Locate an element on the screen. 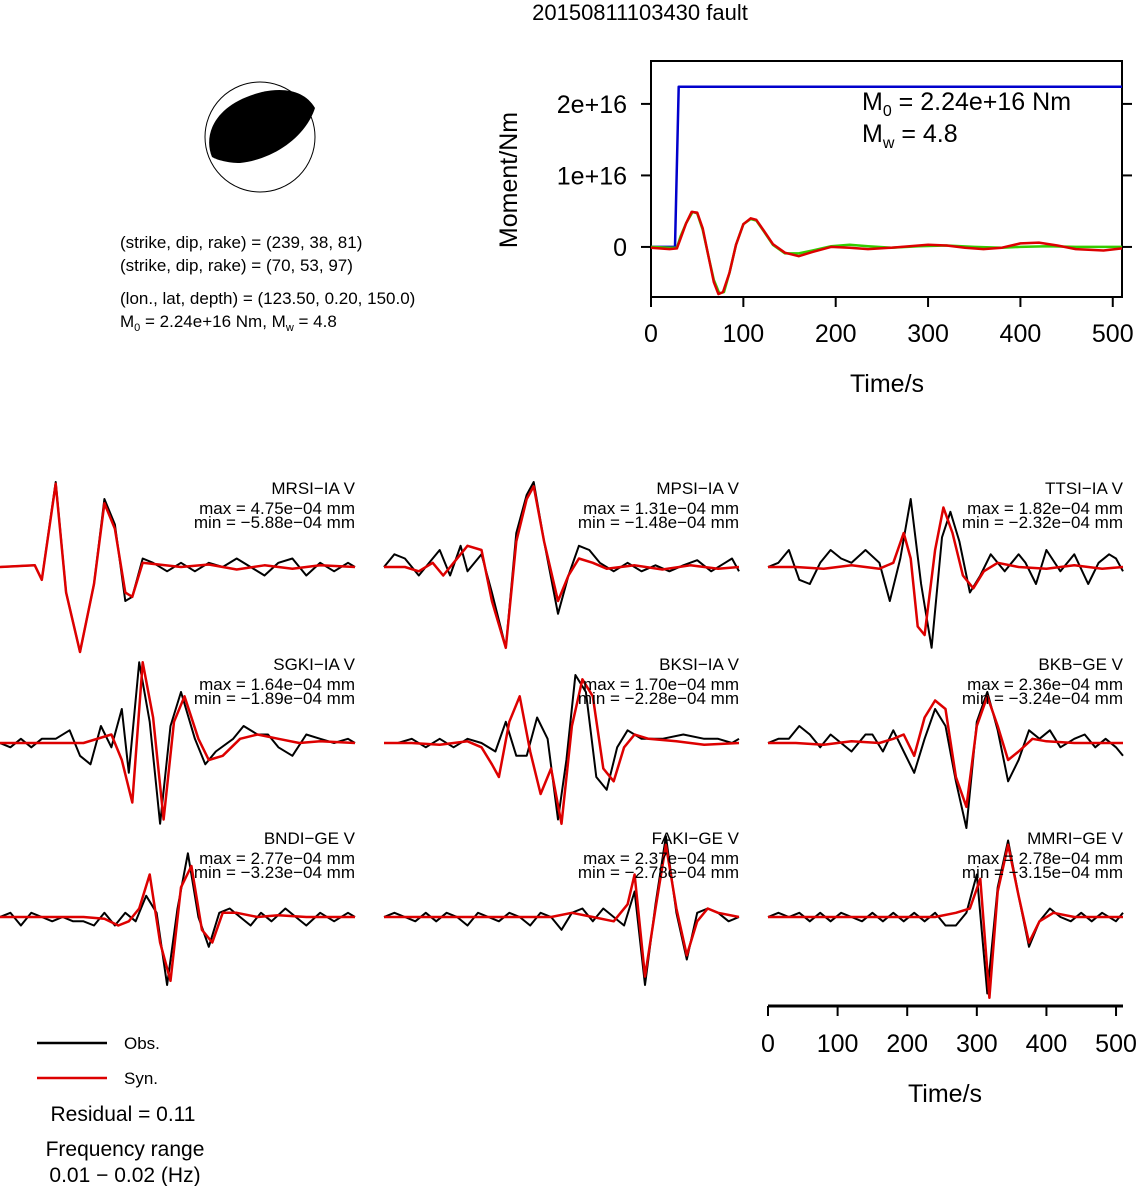 The width and height of the screenshot is (1139, 1186). moment-rate-red-line is located at coordinates (886, 253).